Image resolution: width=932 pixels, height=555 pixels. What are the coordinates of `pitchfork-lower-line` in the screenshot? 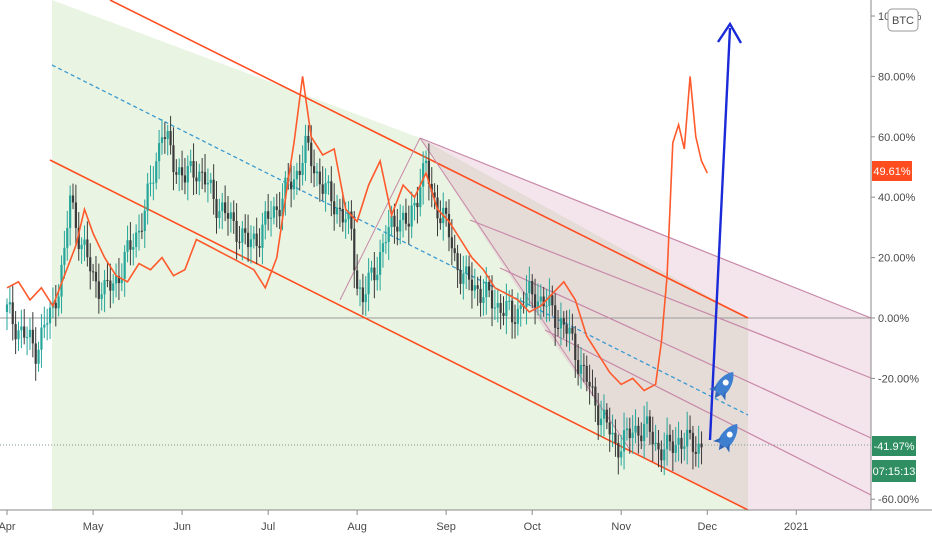 It's located at (708, 412).